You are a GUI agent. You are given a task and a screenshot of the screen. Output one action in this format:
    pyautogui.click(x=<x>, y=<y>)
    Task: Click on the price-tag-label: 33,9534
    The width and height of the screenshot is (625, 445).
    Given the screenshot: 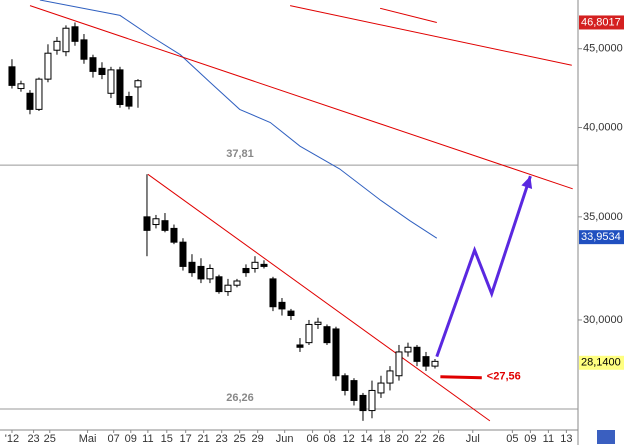 What is the action you would take?
    pyautogui.click(x=601, y=237)
    